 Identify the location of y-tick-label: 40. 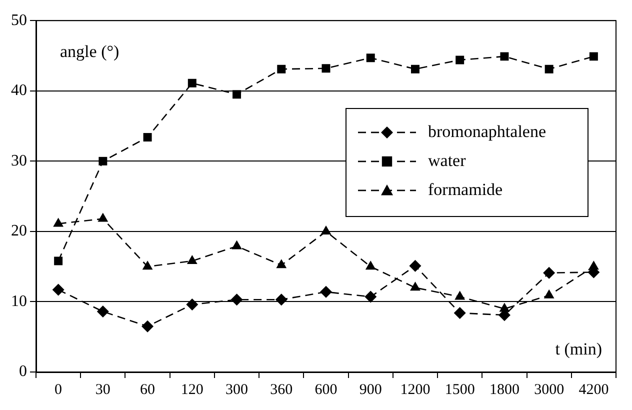
(19, 91).